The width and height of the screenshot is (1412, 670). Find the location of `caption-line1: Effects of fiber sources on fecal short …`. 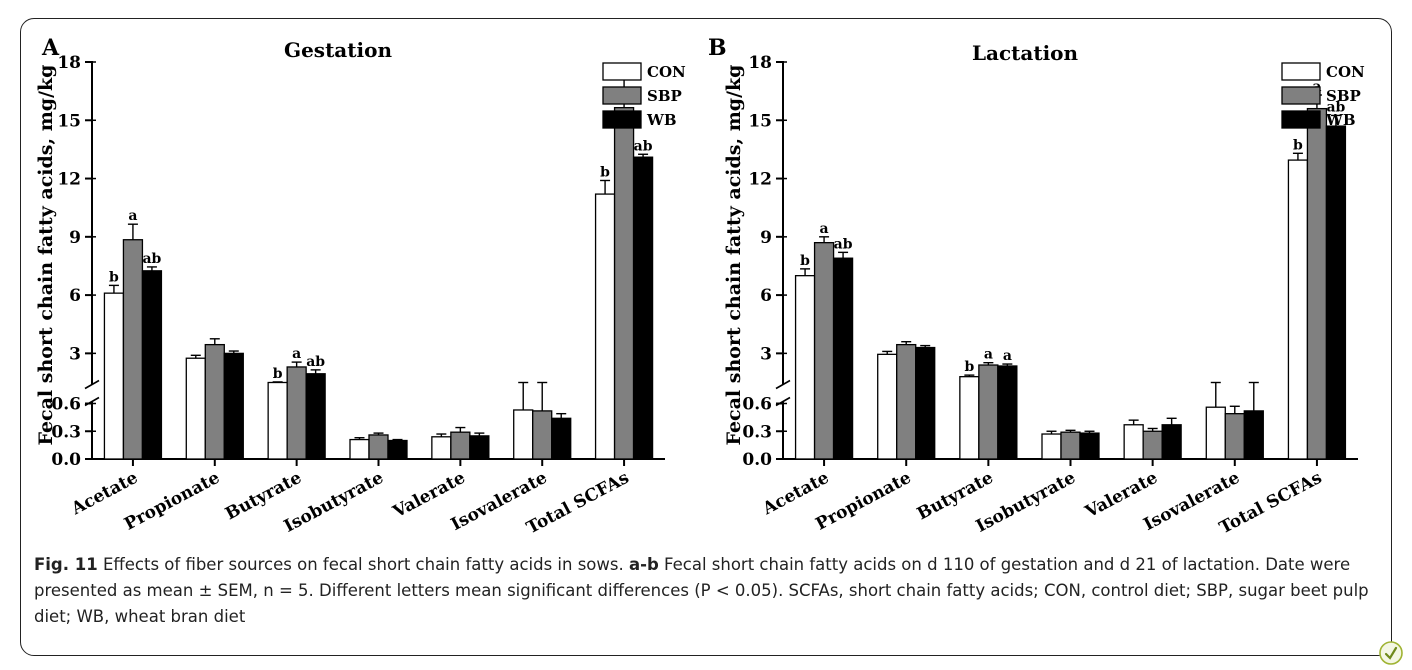

caption-line1: Effects of fiber sources on fecal short … is located at coordinates (363, 564).